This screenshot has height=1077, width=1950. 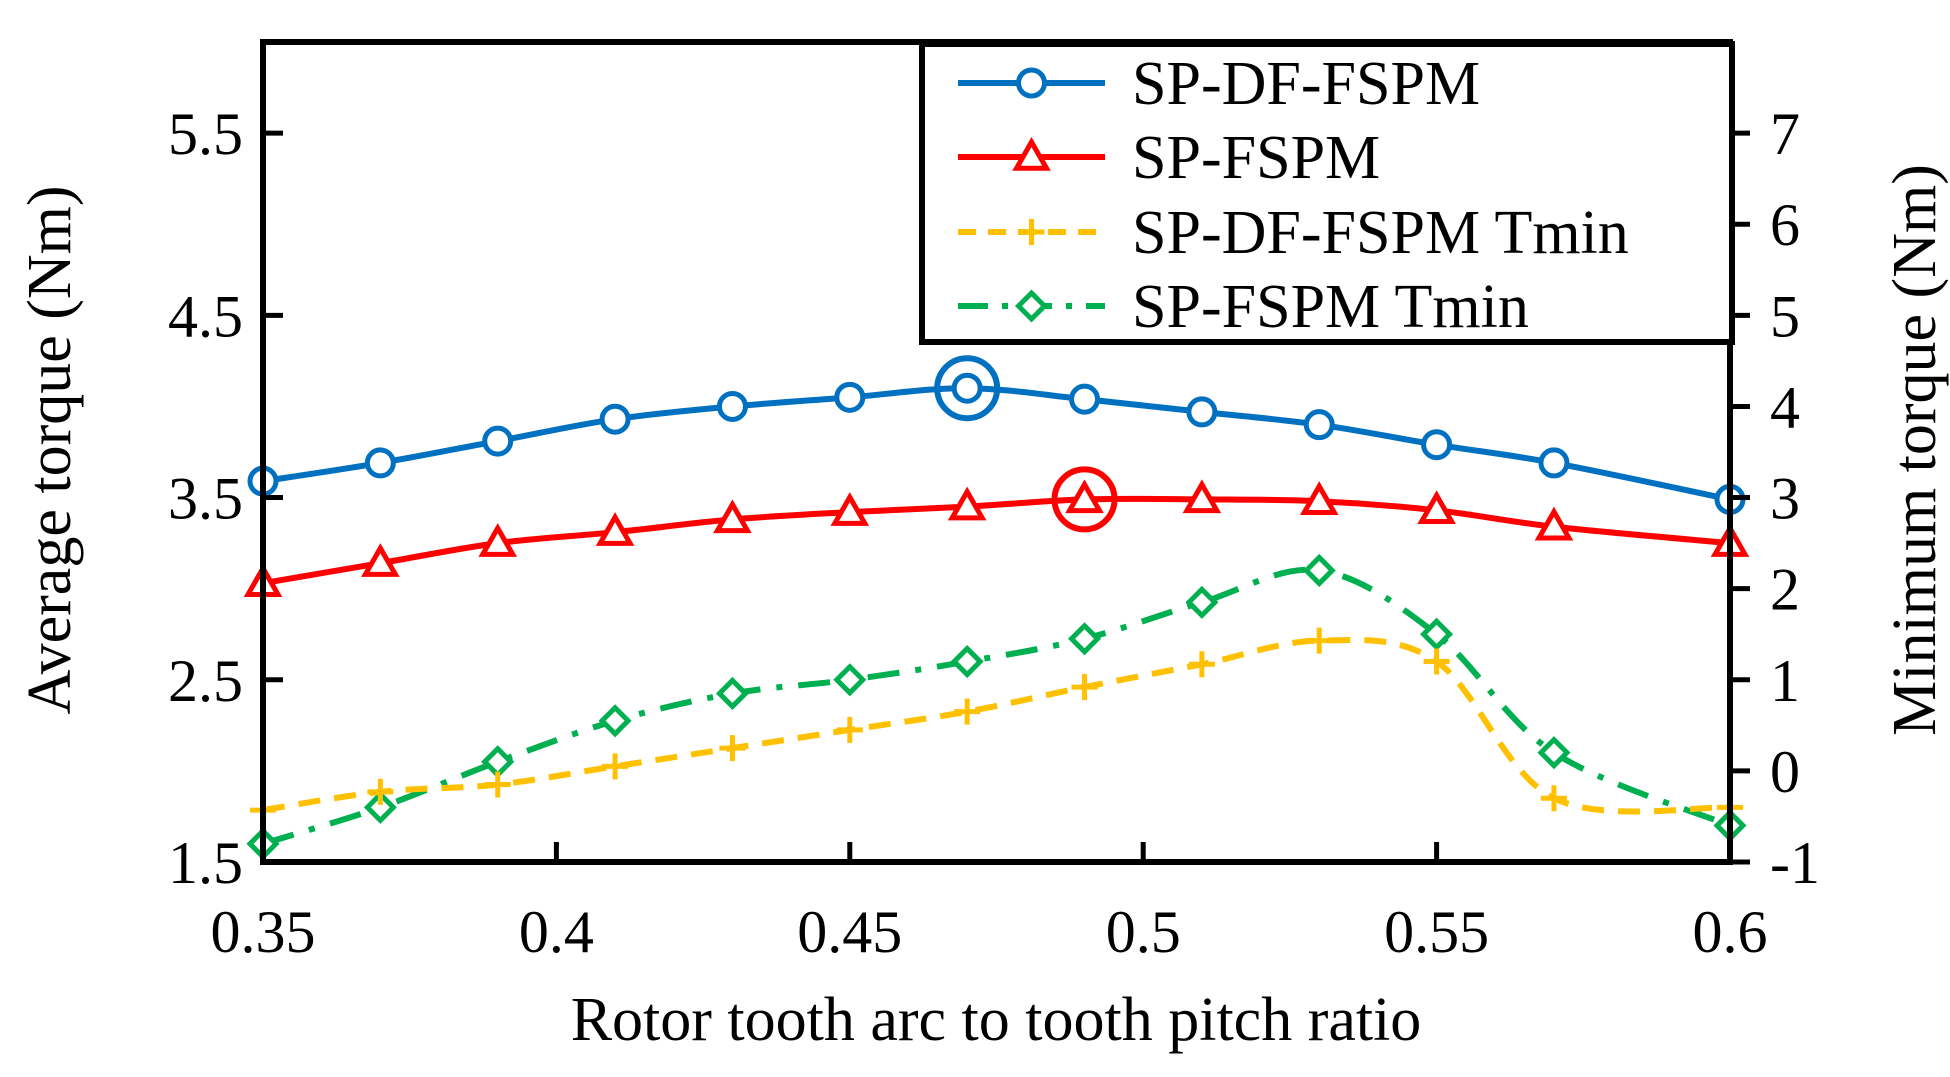 What do you see at coordinates (1330, 307) in the screenshot?
I see `legend-label: SP-FSPM Tmin` at bounding box center [1330, 307].